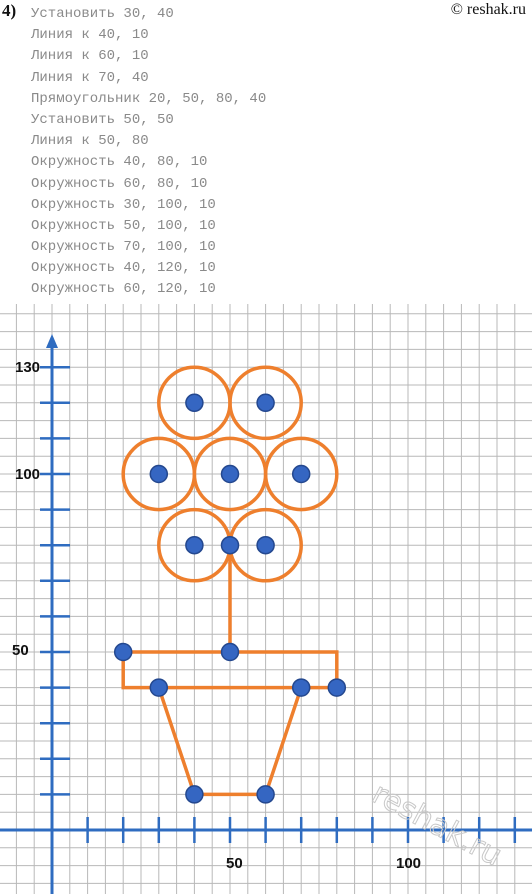 The width and height of the screenshot is (532, 894). I want to click on program-line: Линия к 70, 40, so click(90, 77).